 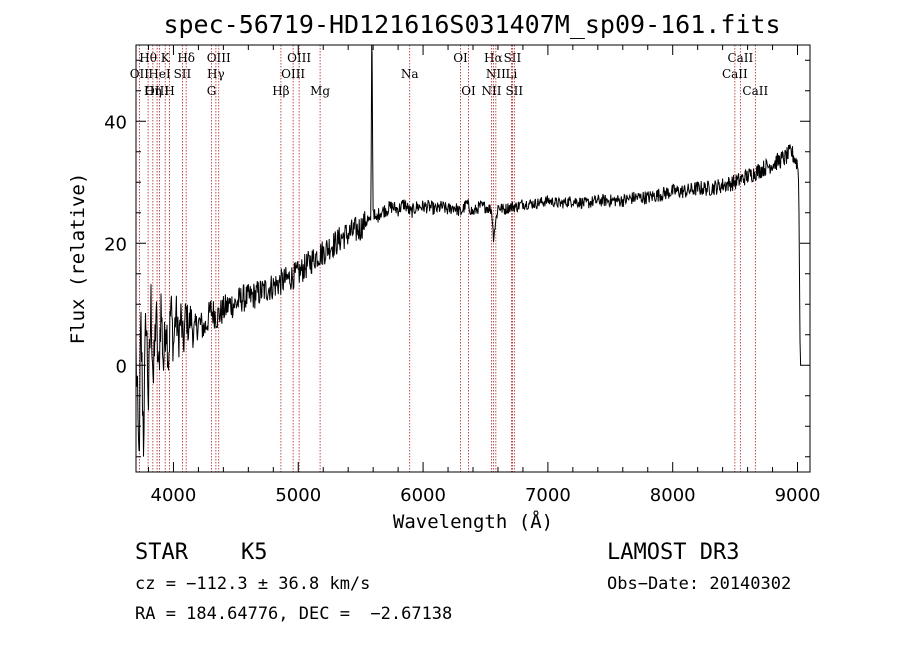 What do you see at coordinates (78, 259) in the screenshot?
I see `y-axis-label: Flux (relative)` at bounding box center [78, 259].